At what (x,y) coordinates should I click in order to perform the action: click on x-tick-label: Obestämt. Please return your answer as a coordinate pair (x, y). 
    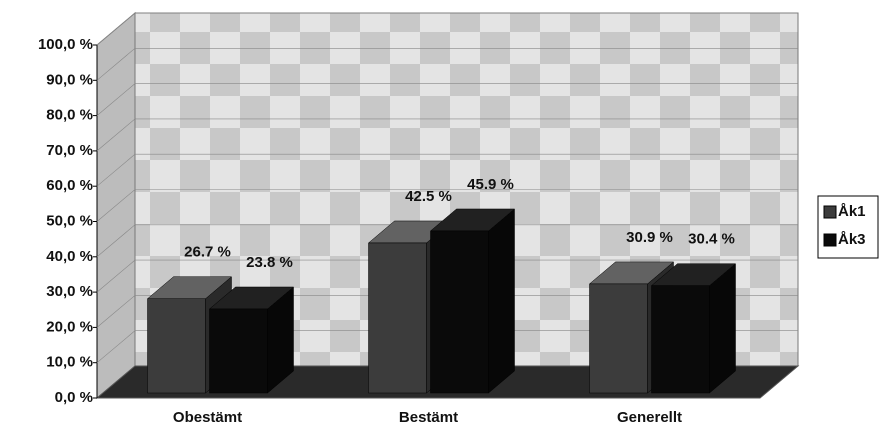
    Looking at the image, I should click on (207, 417).